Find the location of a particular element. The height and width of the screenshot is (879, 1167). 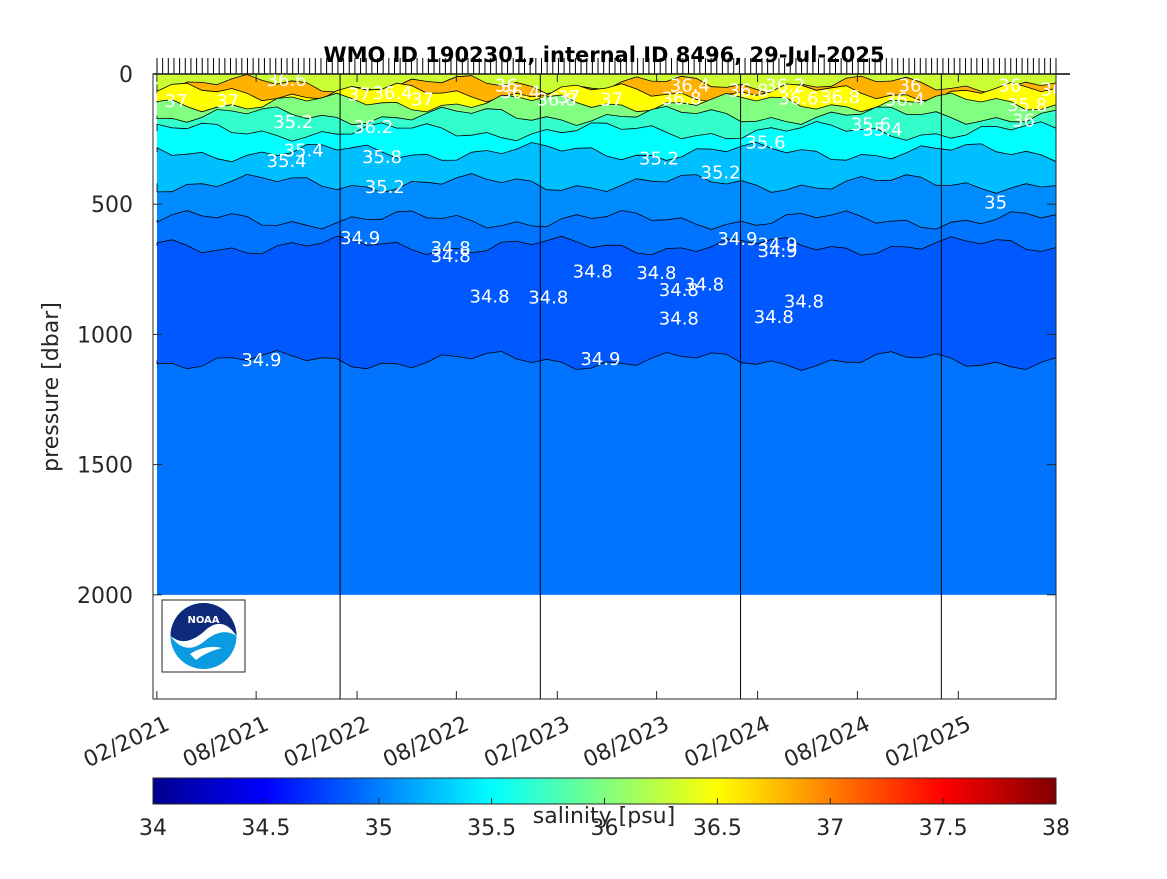

colorbar-tick-label: 37 is located at coordinates (830, 828).